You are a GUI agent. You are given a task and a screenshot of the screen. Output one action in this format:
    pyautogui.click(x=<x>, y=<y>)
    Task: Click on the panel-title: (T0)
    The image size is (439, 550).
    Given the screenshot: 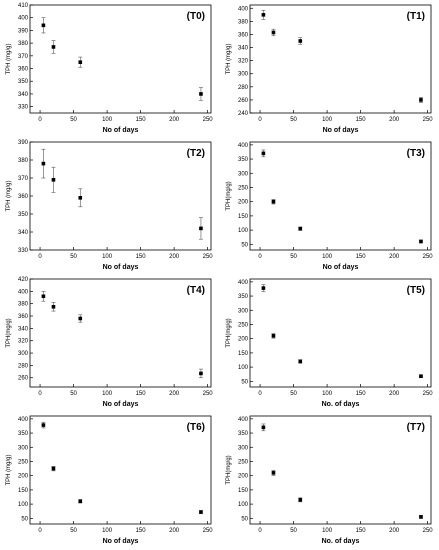 What is the action you would take?
    pyautogui.click(x=196, y=16)
    